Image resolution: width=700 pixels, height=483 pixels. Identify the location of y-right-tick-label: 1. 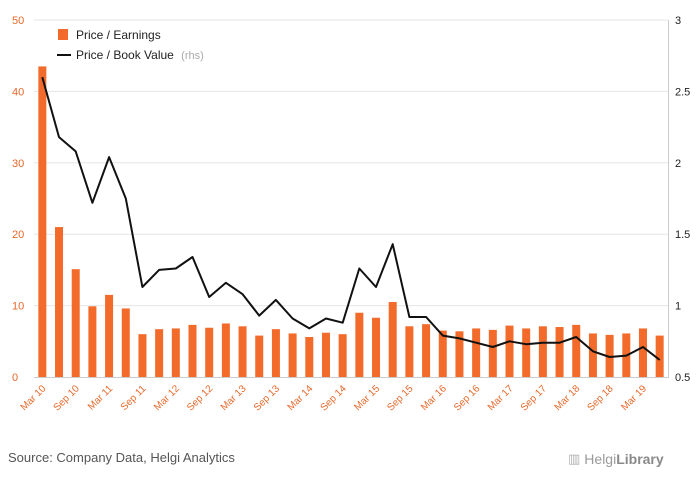
(678, 307).